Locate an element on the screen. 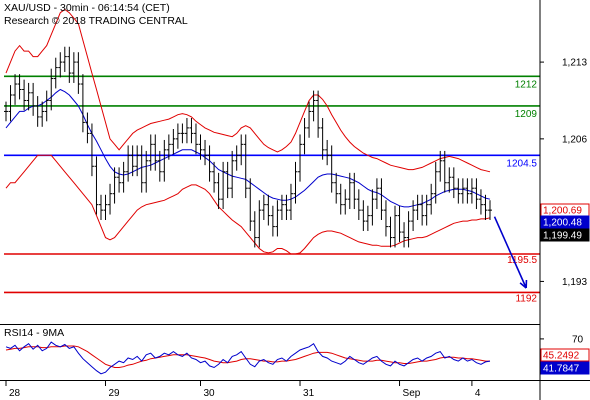 The image size is (590, 400). time-tick-label: 28 is located at coordinates (15, 393).